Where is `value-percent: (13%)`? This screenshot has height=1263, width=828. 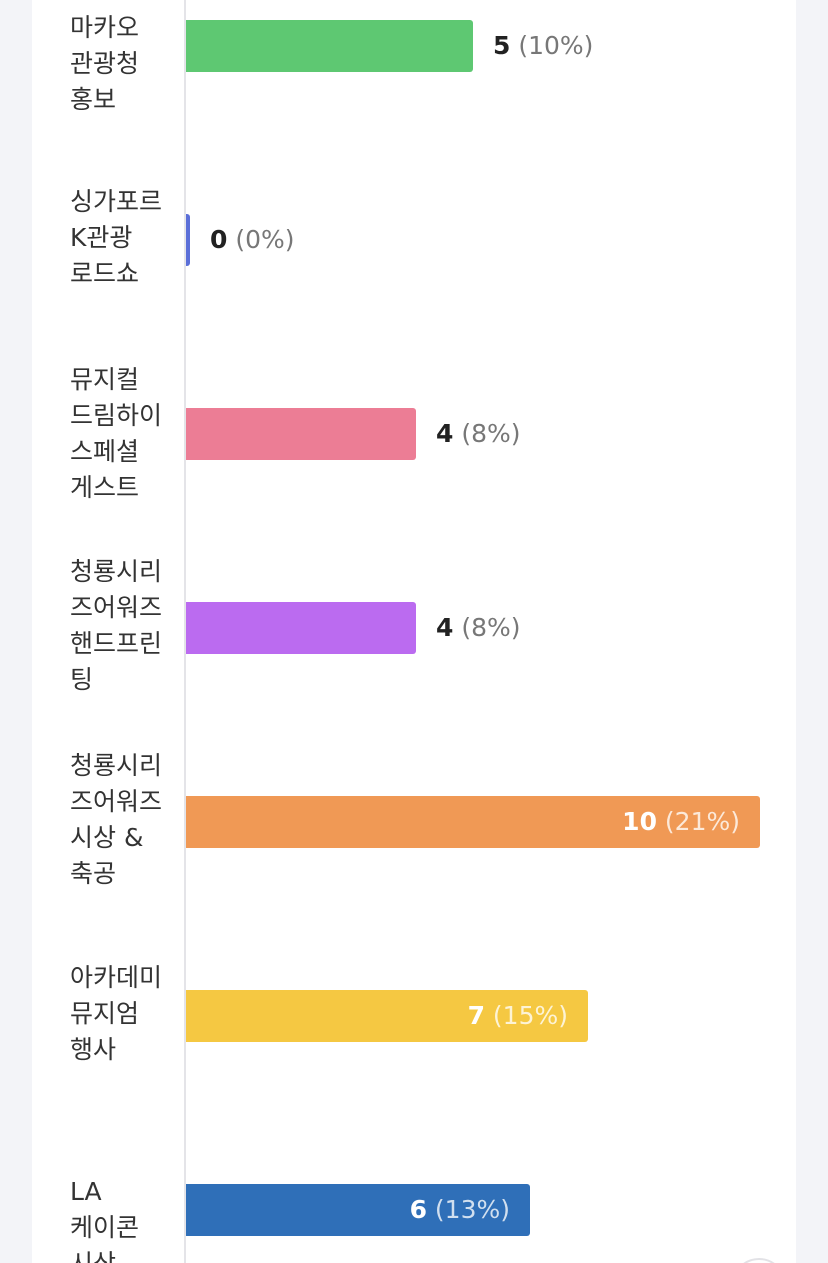
value-percent: (13%) is located at coordinates (472, 1209).